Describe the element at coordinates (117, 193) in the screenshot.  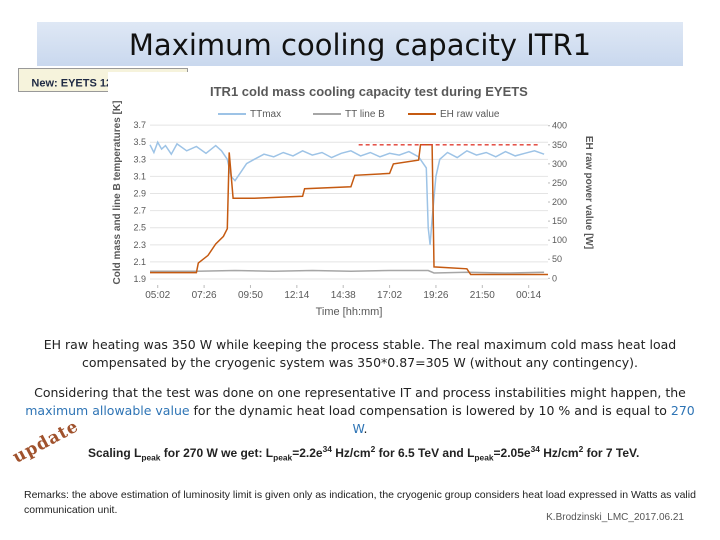
I see `y-axis-label: Cold mass and line B temperatures [K]` at that location.